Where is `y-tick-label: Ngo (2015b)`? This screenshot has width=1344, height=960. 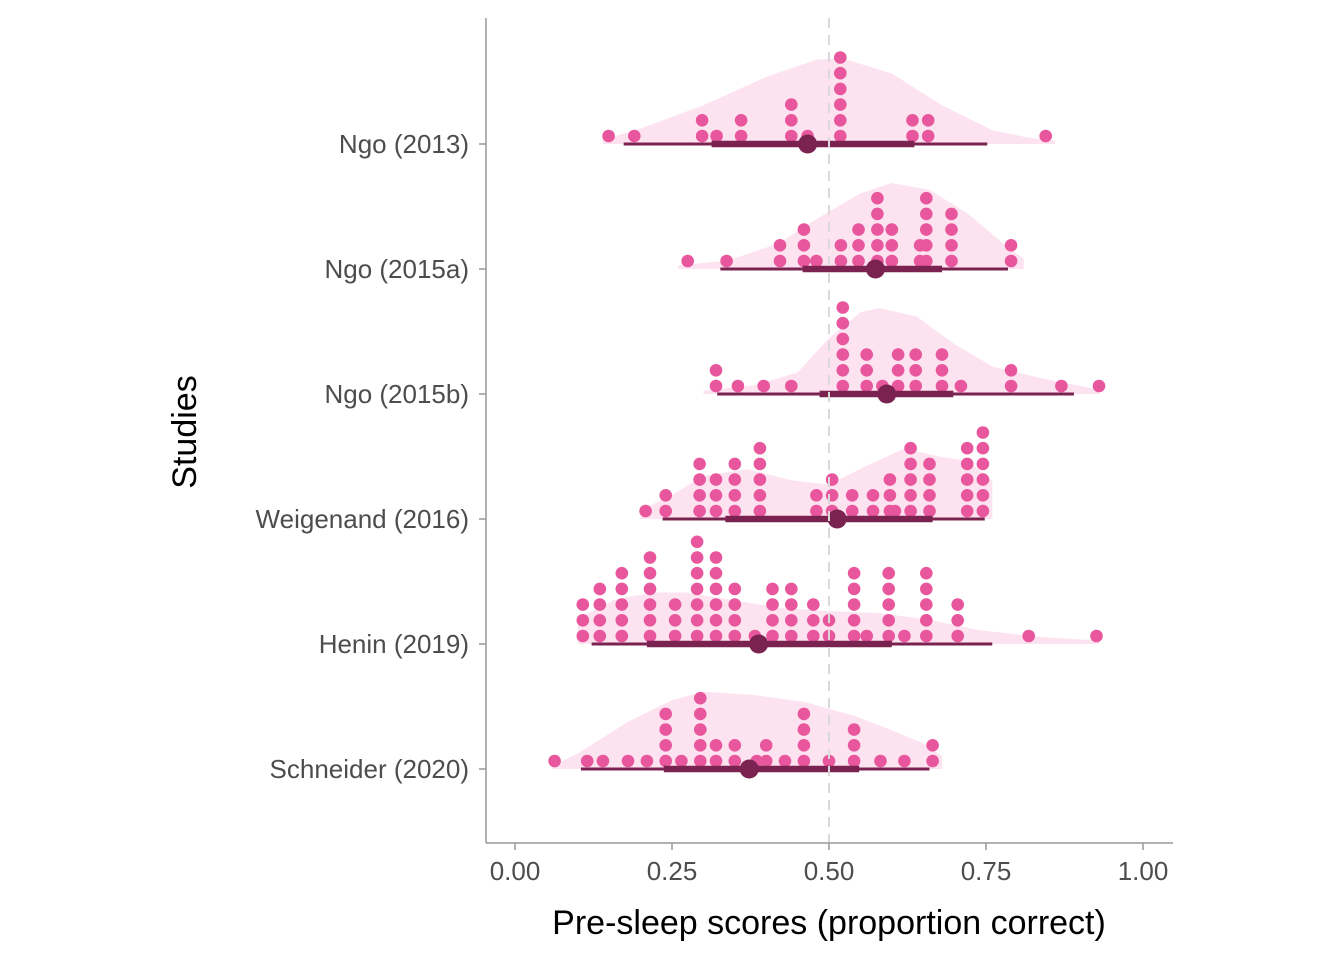
y-tick-label: Ngo (2015b) is located at coordinates (396, 394).